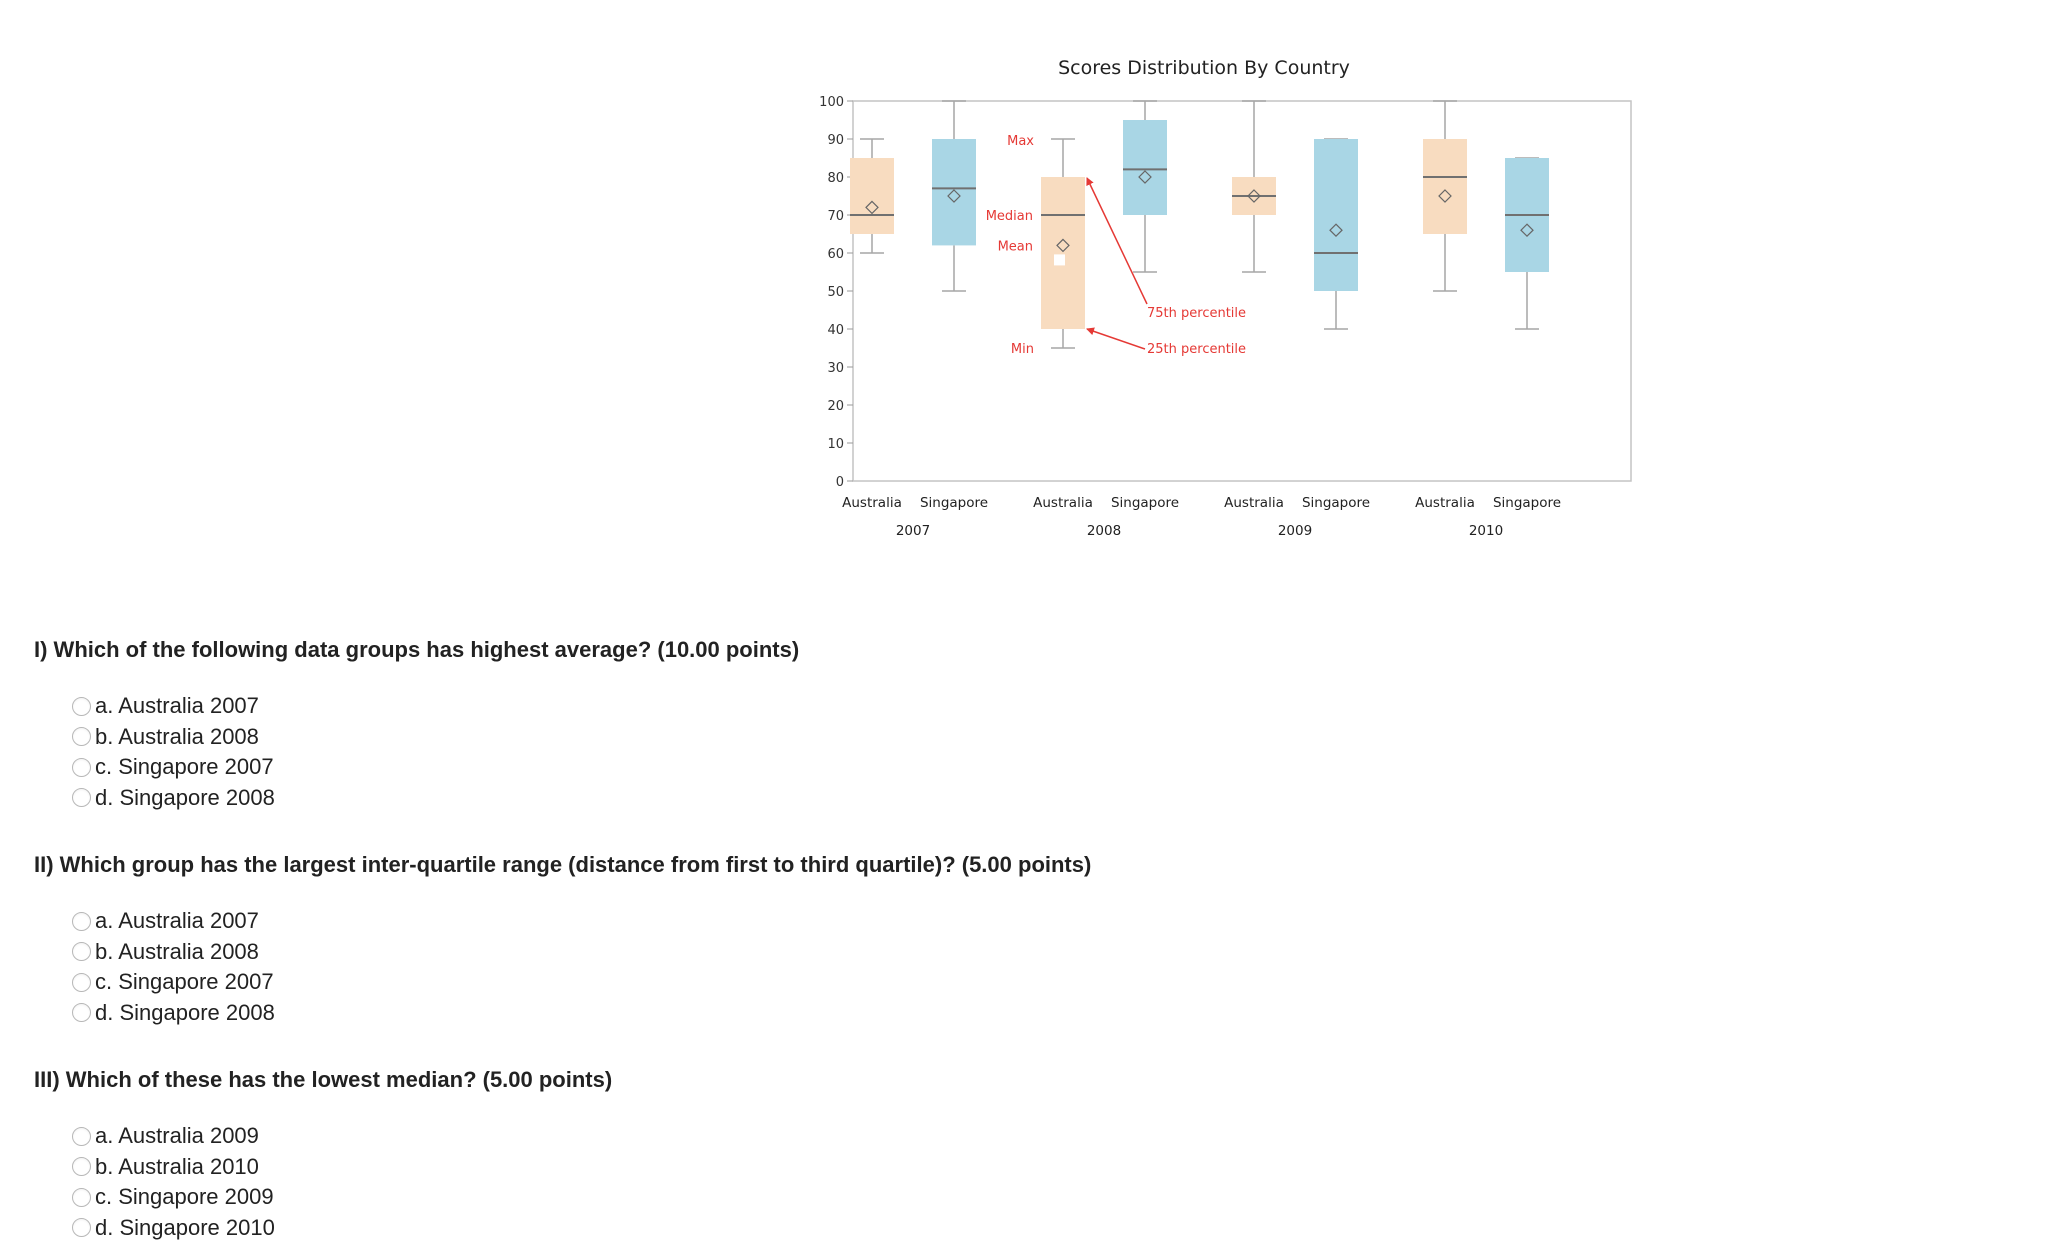  I want to click on x-group-label: 2008, so click(1104, 531).